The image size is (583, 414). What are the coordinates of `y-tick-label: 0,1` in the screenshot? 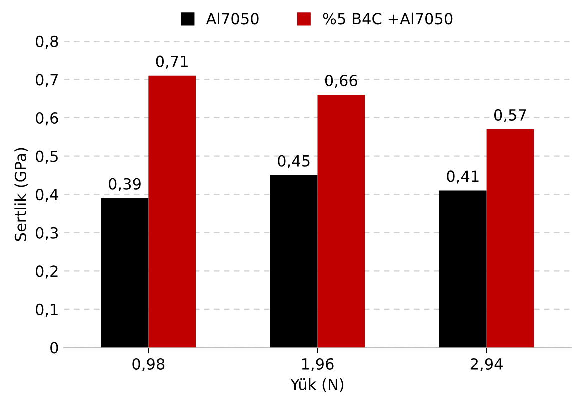 It's located at (47, 311).